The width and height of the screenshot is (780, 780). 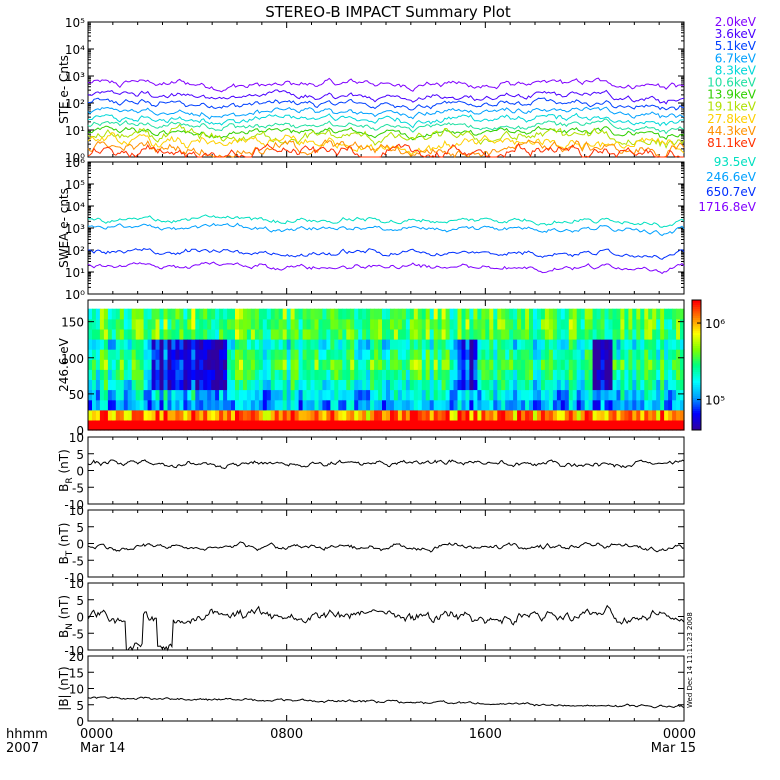 I want to click on ste-legend-item: 19.1keV, so click(x=732, y=107).